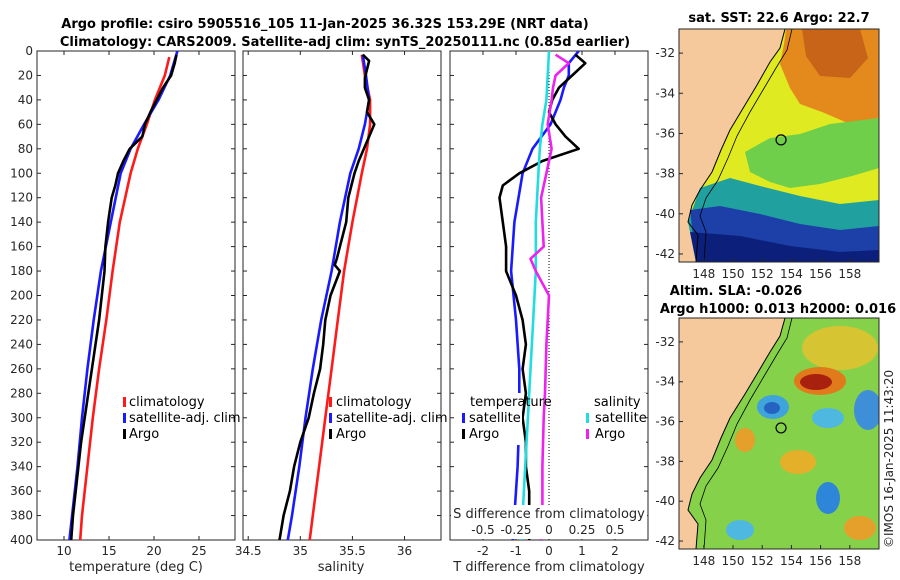 The width and height of the screenshot is (900, 580). I want to click on series-line-s-satellite, so click(535, 295).